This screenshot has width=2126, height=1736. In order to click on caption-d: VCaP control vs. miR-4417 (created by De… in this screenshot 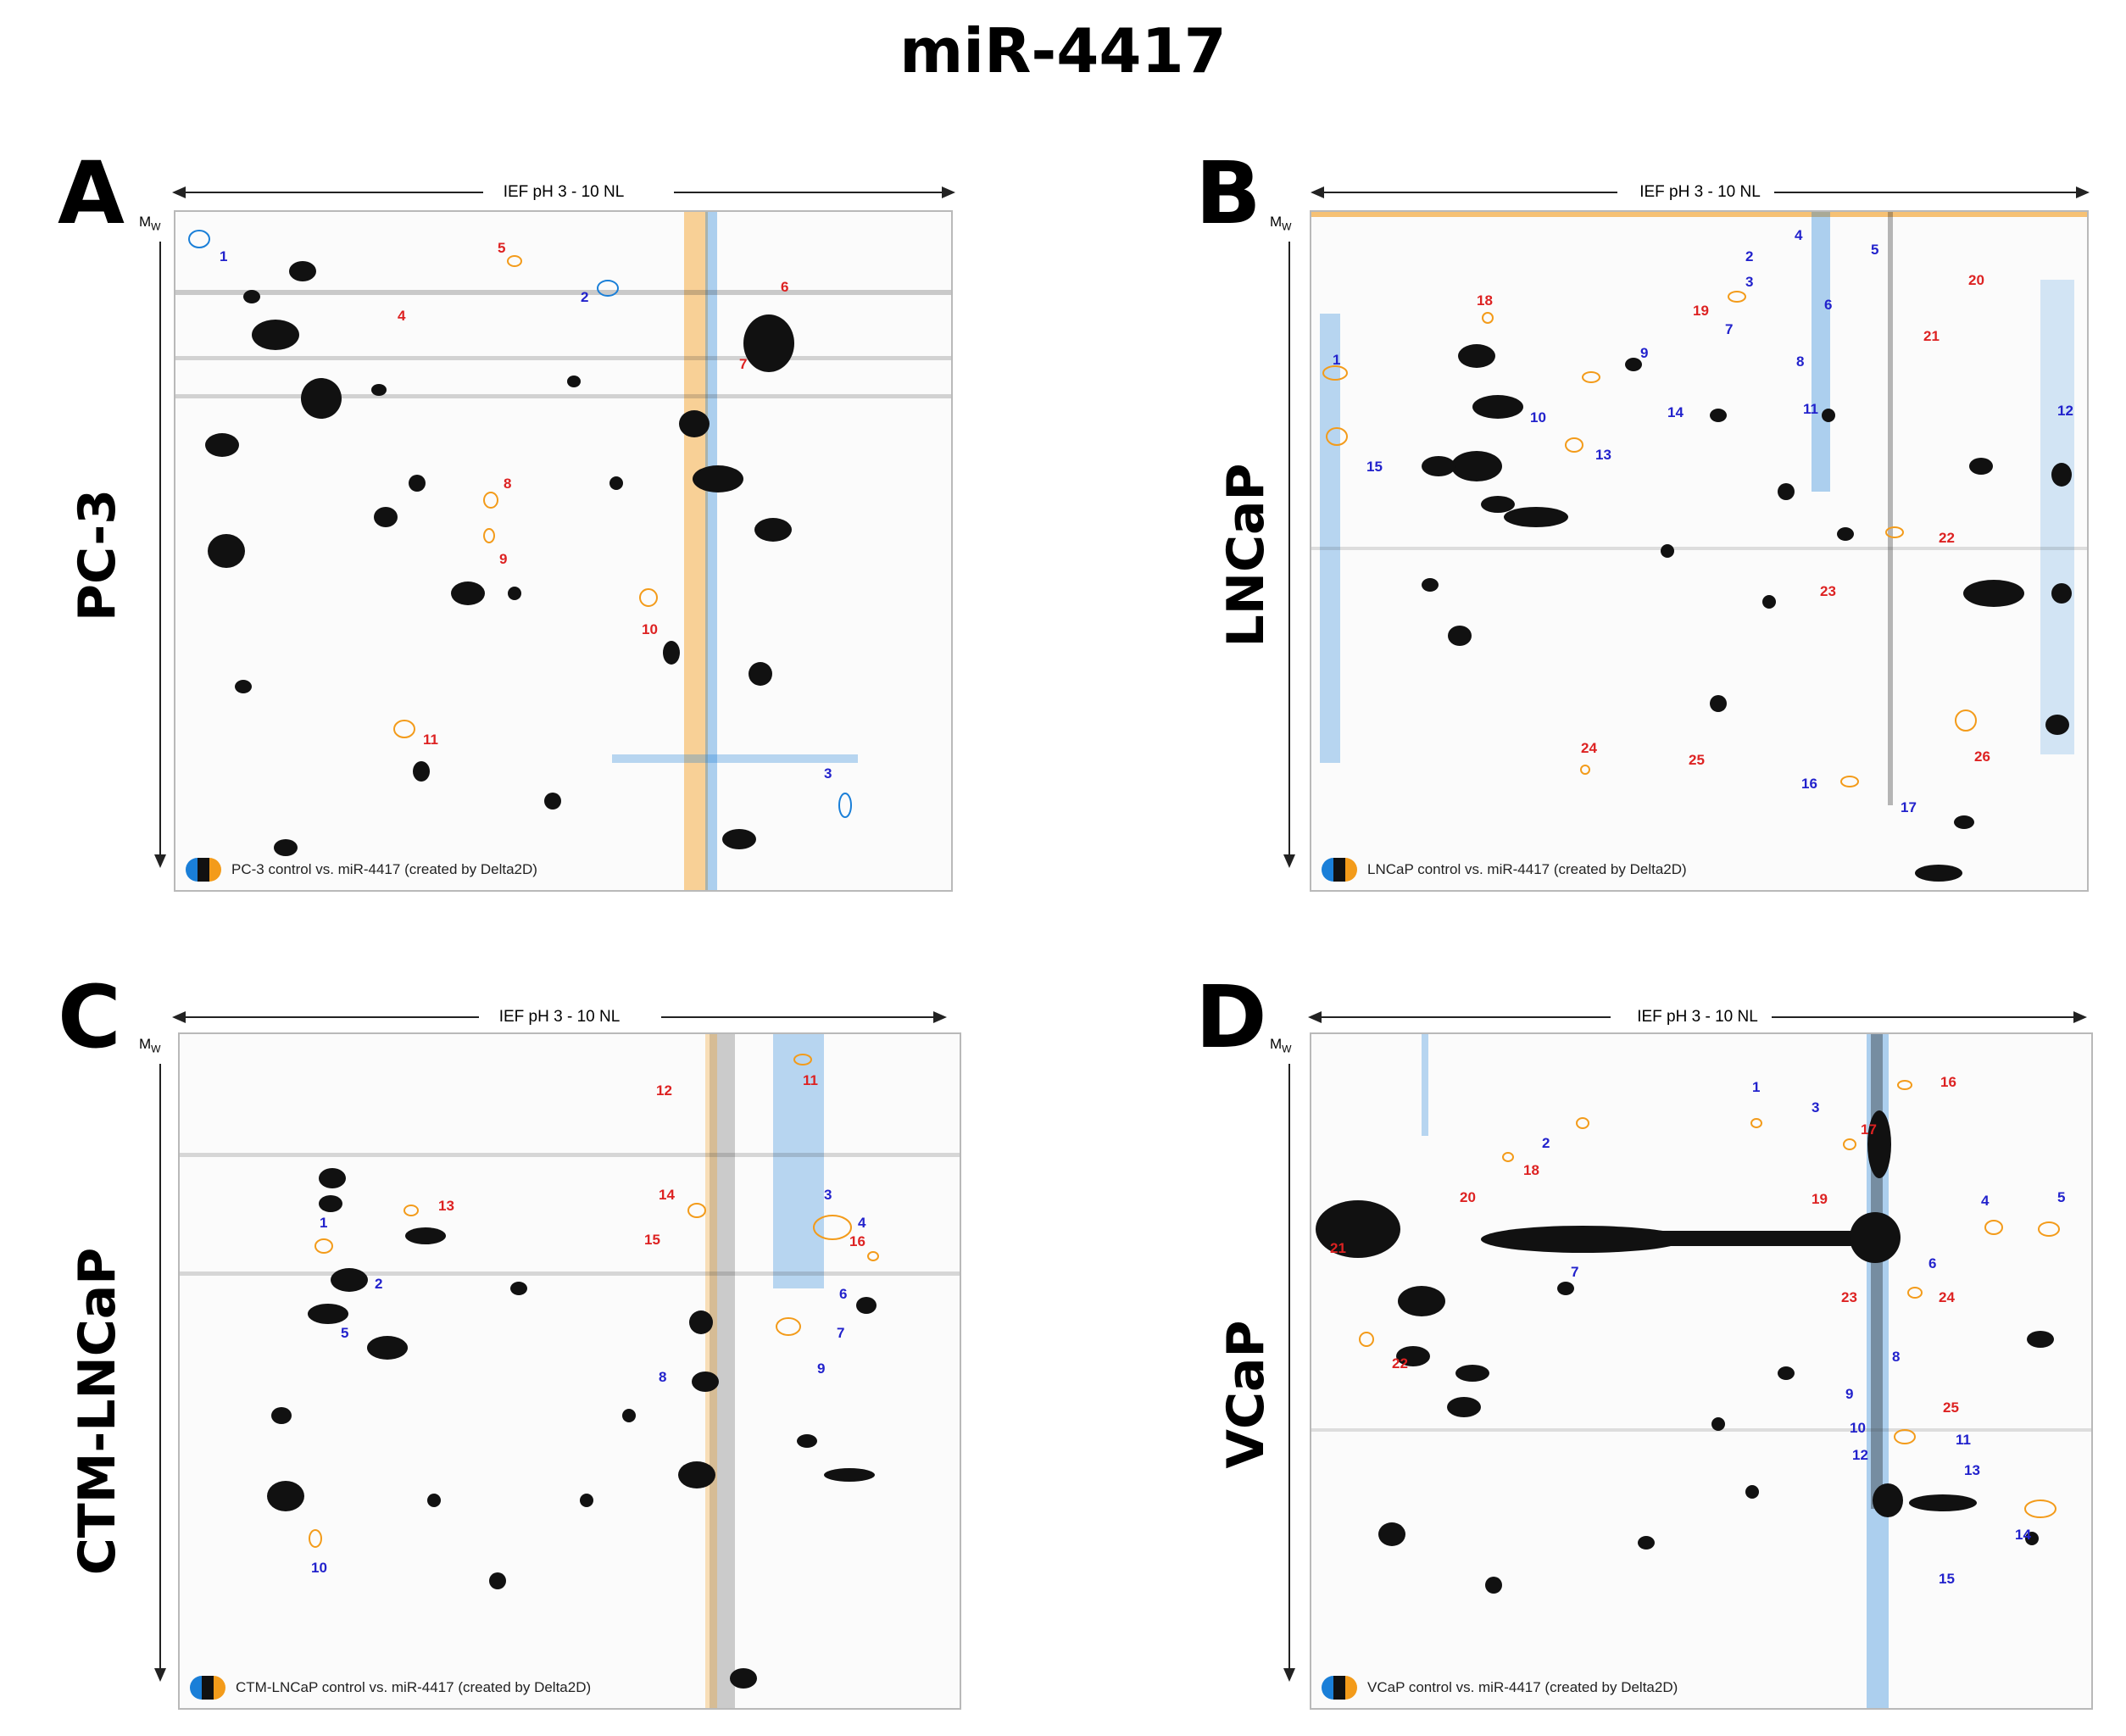, I will do `click(1500, 1688)`.